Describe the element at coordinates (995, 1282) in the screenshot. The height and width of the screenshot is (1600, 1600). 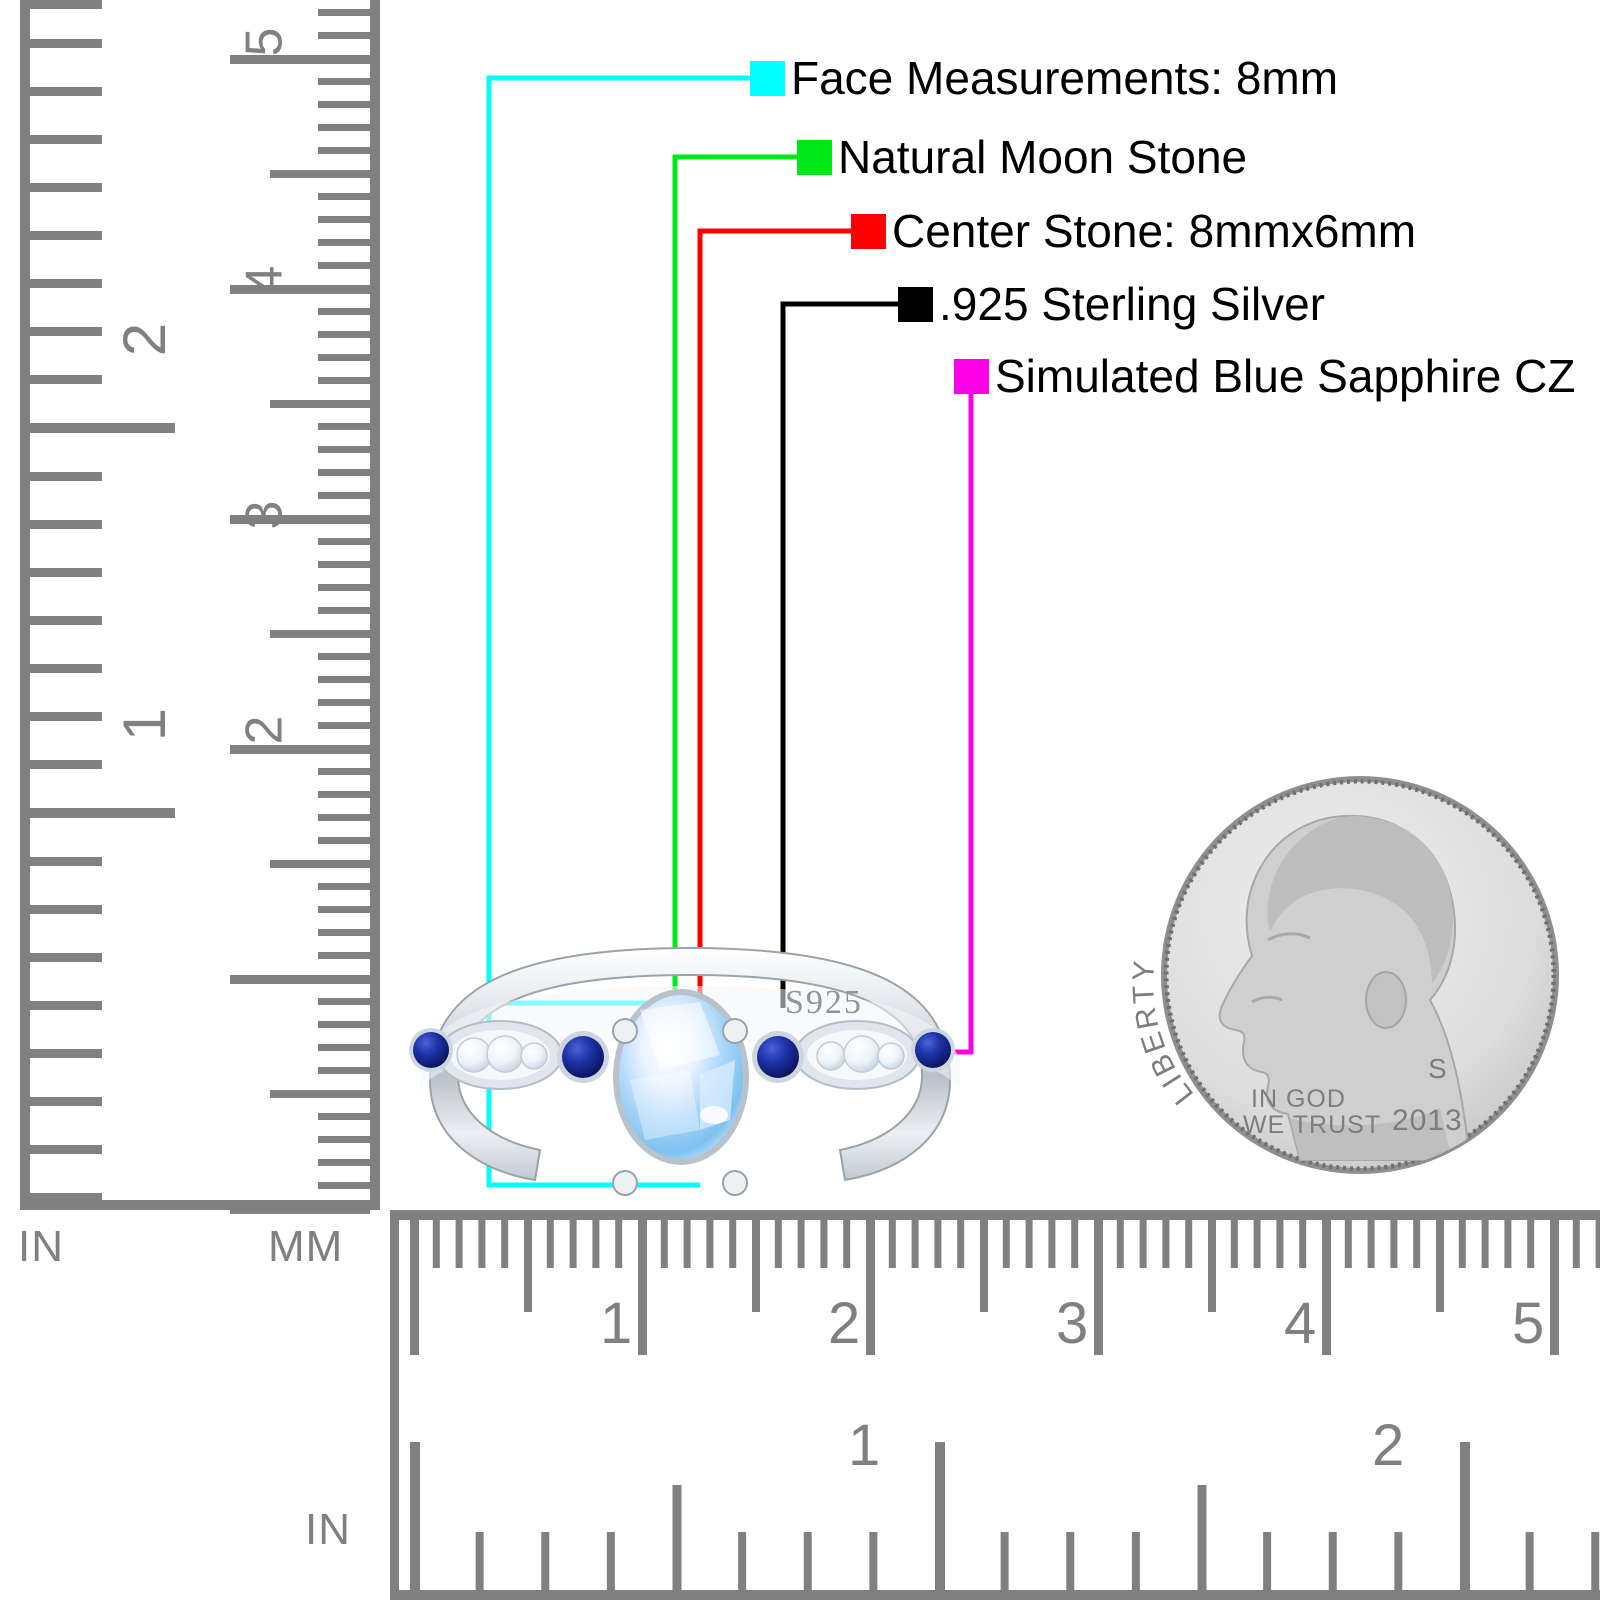
I see `horizontal-cm-ruler-group` at that location.